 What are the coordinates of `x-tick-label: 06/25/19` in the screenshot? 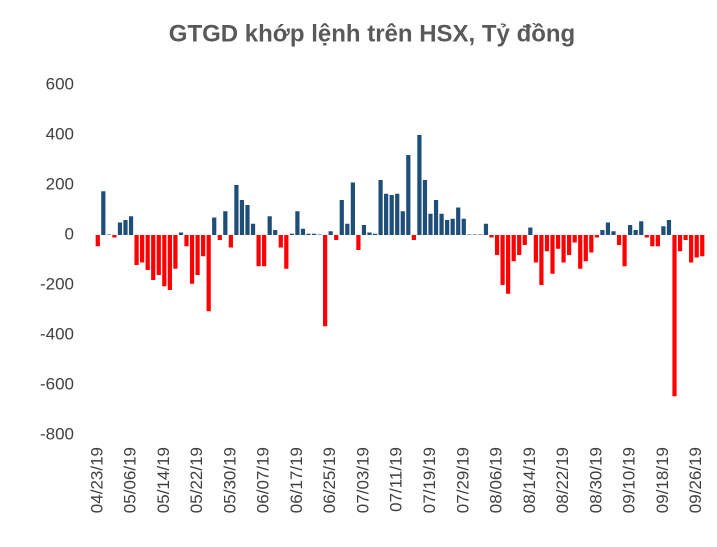 It's located at (329, 480).